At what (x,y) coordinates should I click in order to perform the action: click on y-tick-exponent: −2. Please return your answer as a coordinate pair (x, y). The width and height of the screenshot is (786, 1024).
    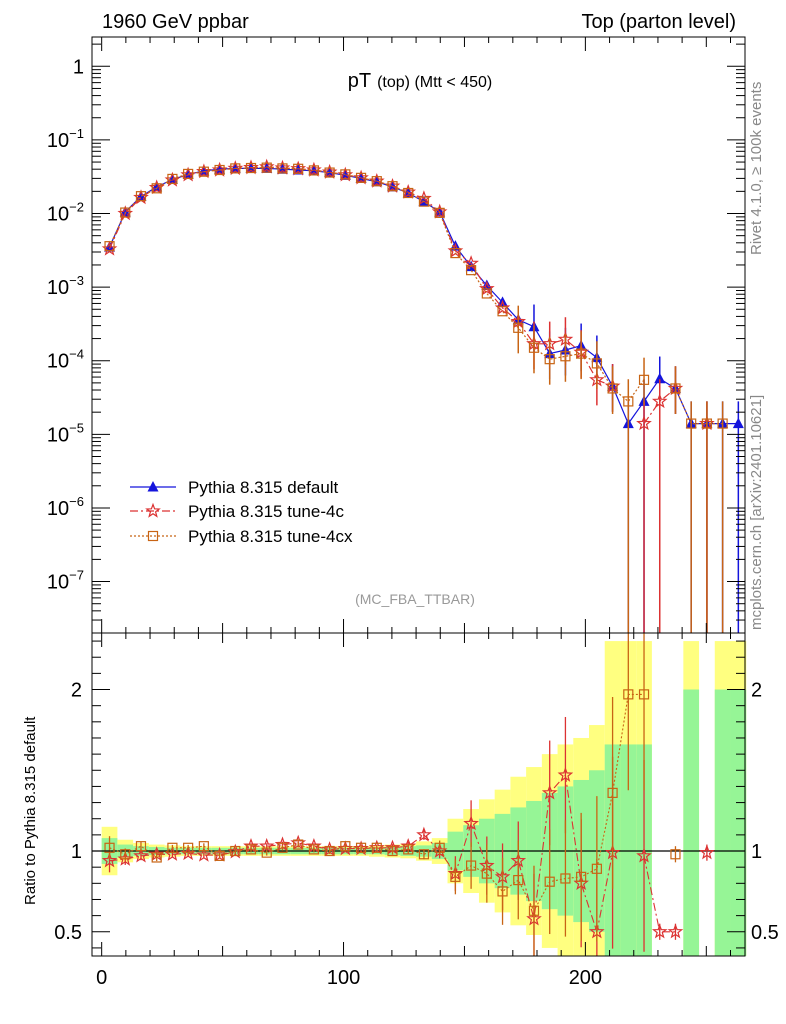
    Looking at the image, I should click on (76, 207).